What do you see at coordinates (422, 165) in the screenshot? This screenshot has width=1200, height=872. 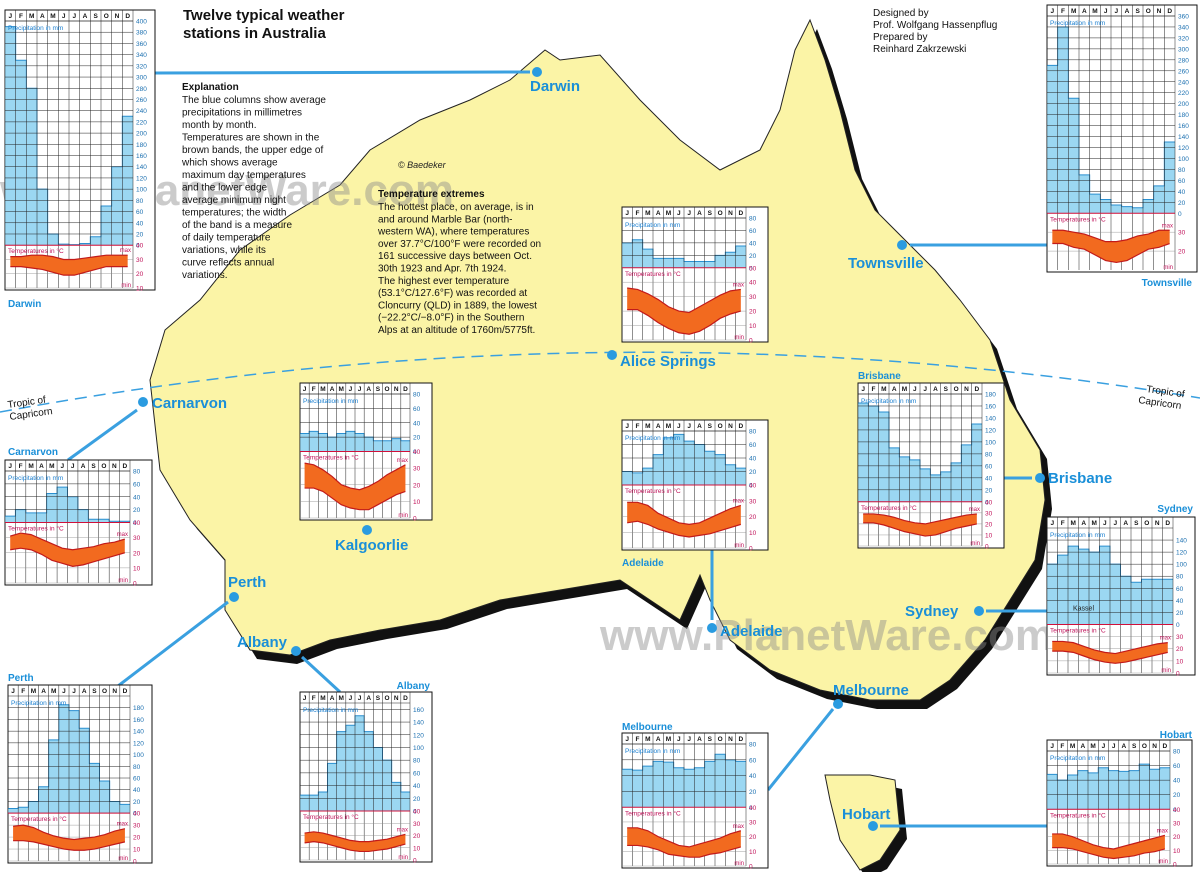 I see `copyright: © Baedeker` at bounding box center [422, 165].